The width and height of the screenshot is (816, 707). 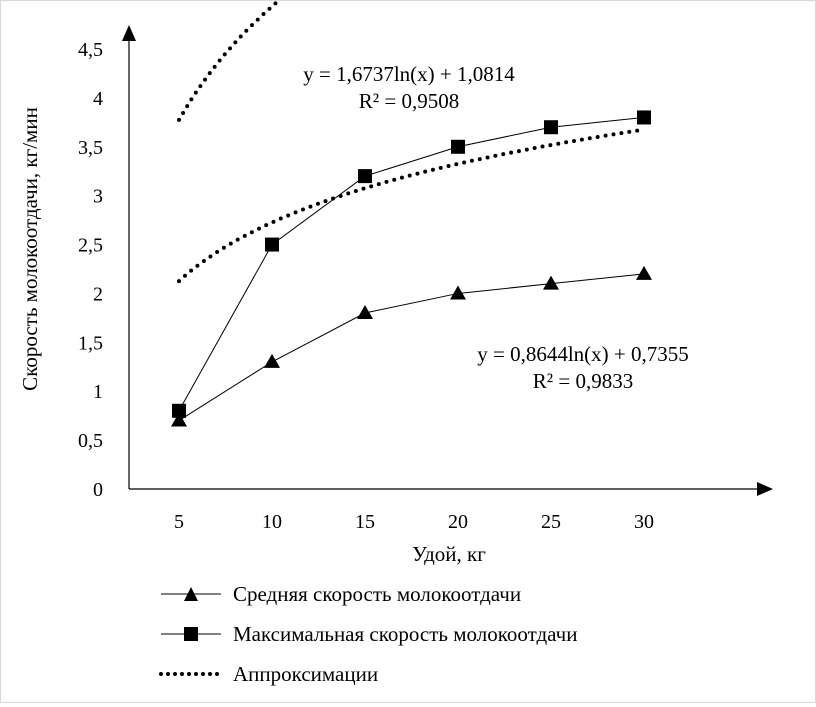 I want to click on y-tick-label: 1,5, so click(x=90, y=343).